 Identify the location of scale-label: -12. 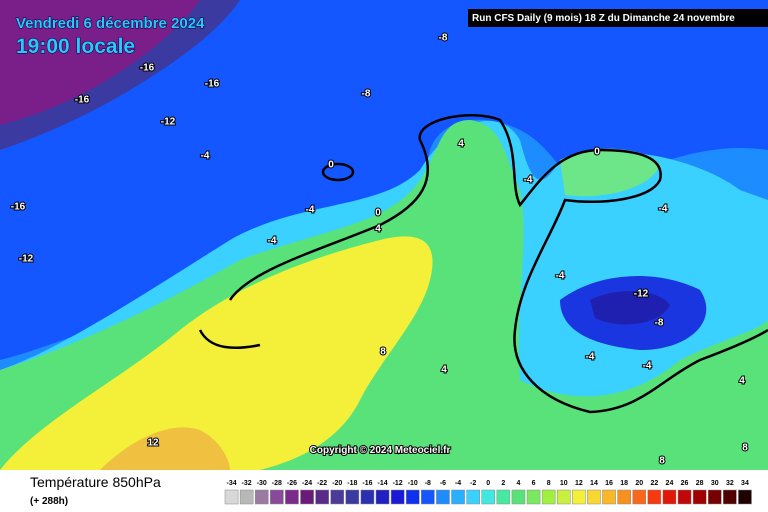
(398, 483).